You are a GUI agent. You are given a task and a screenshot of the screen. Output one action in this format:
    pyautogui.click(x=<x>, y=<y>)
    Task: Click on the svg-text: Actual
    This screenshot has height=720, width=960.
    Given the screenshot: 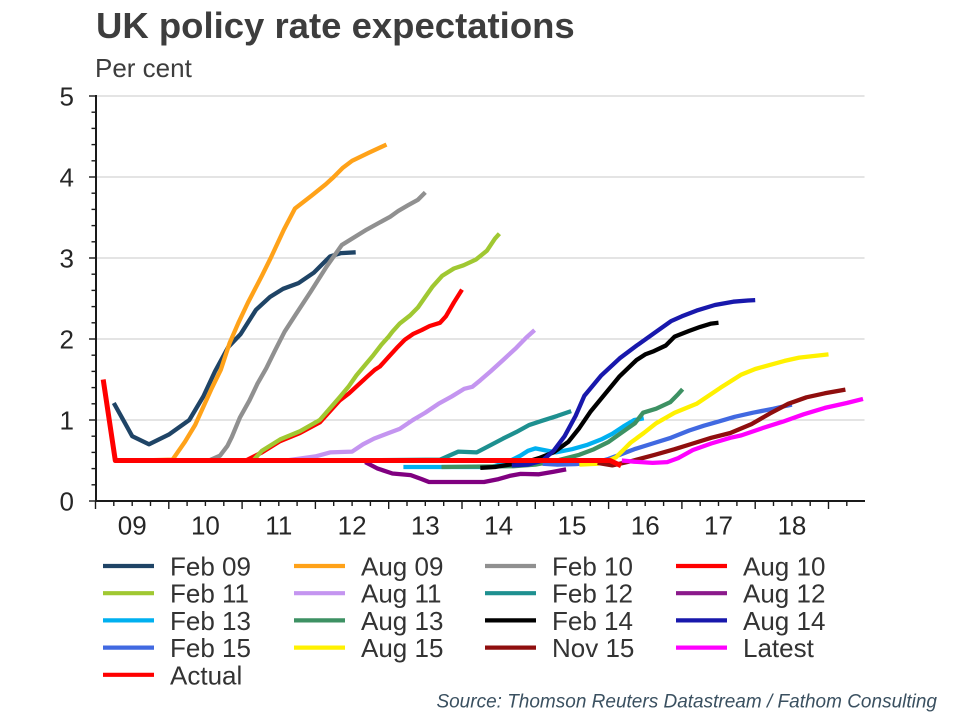 What is the action you would take?
    pyautogui.click(x=206, y=675)
    